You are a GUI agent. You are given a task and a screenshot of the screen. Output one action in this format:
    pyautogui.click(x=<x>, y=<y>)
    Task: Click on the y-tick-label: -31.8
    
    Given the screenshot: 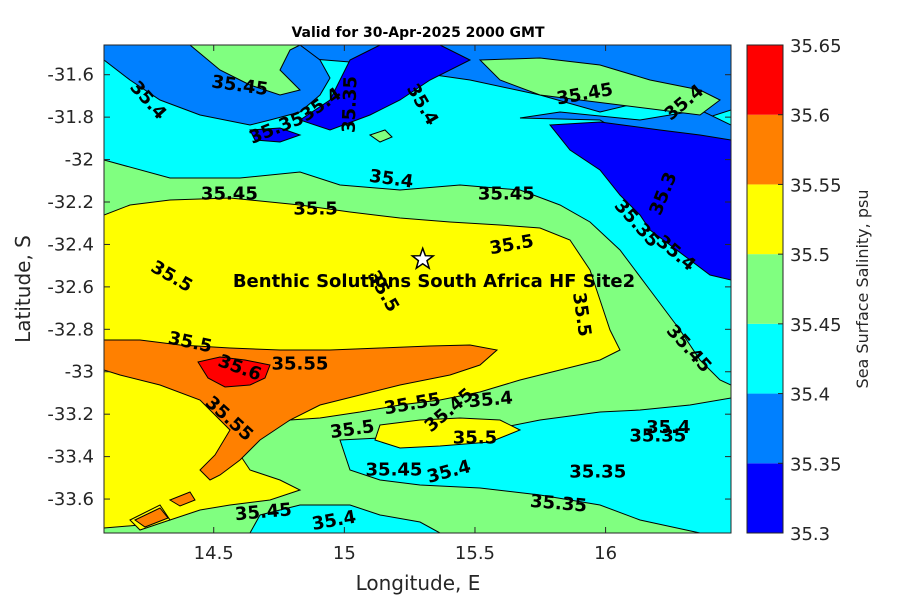 What is the action you would take?
    pyautogui.click(x=70, y=117)
    